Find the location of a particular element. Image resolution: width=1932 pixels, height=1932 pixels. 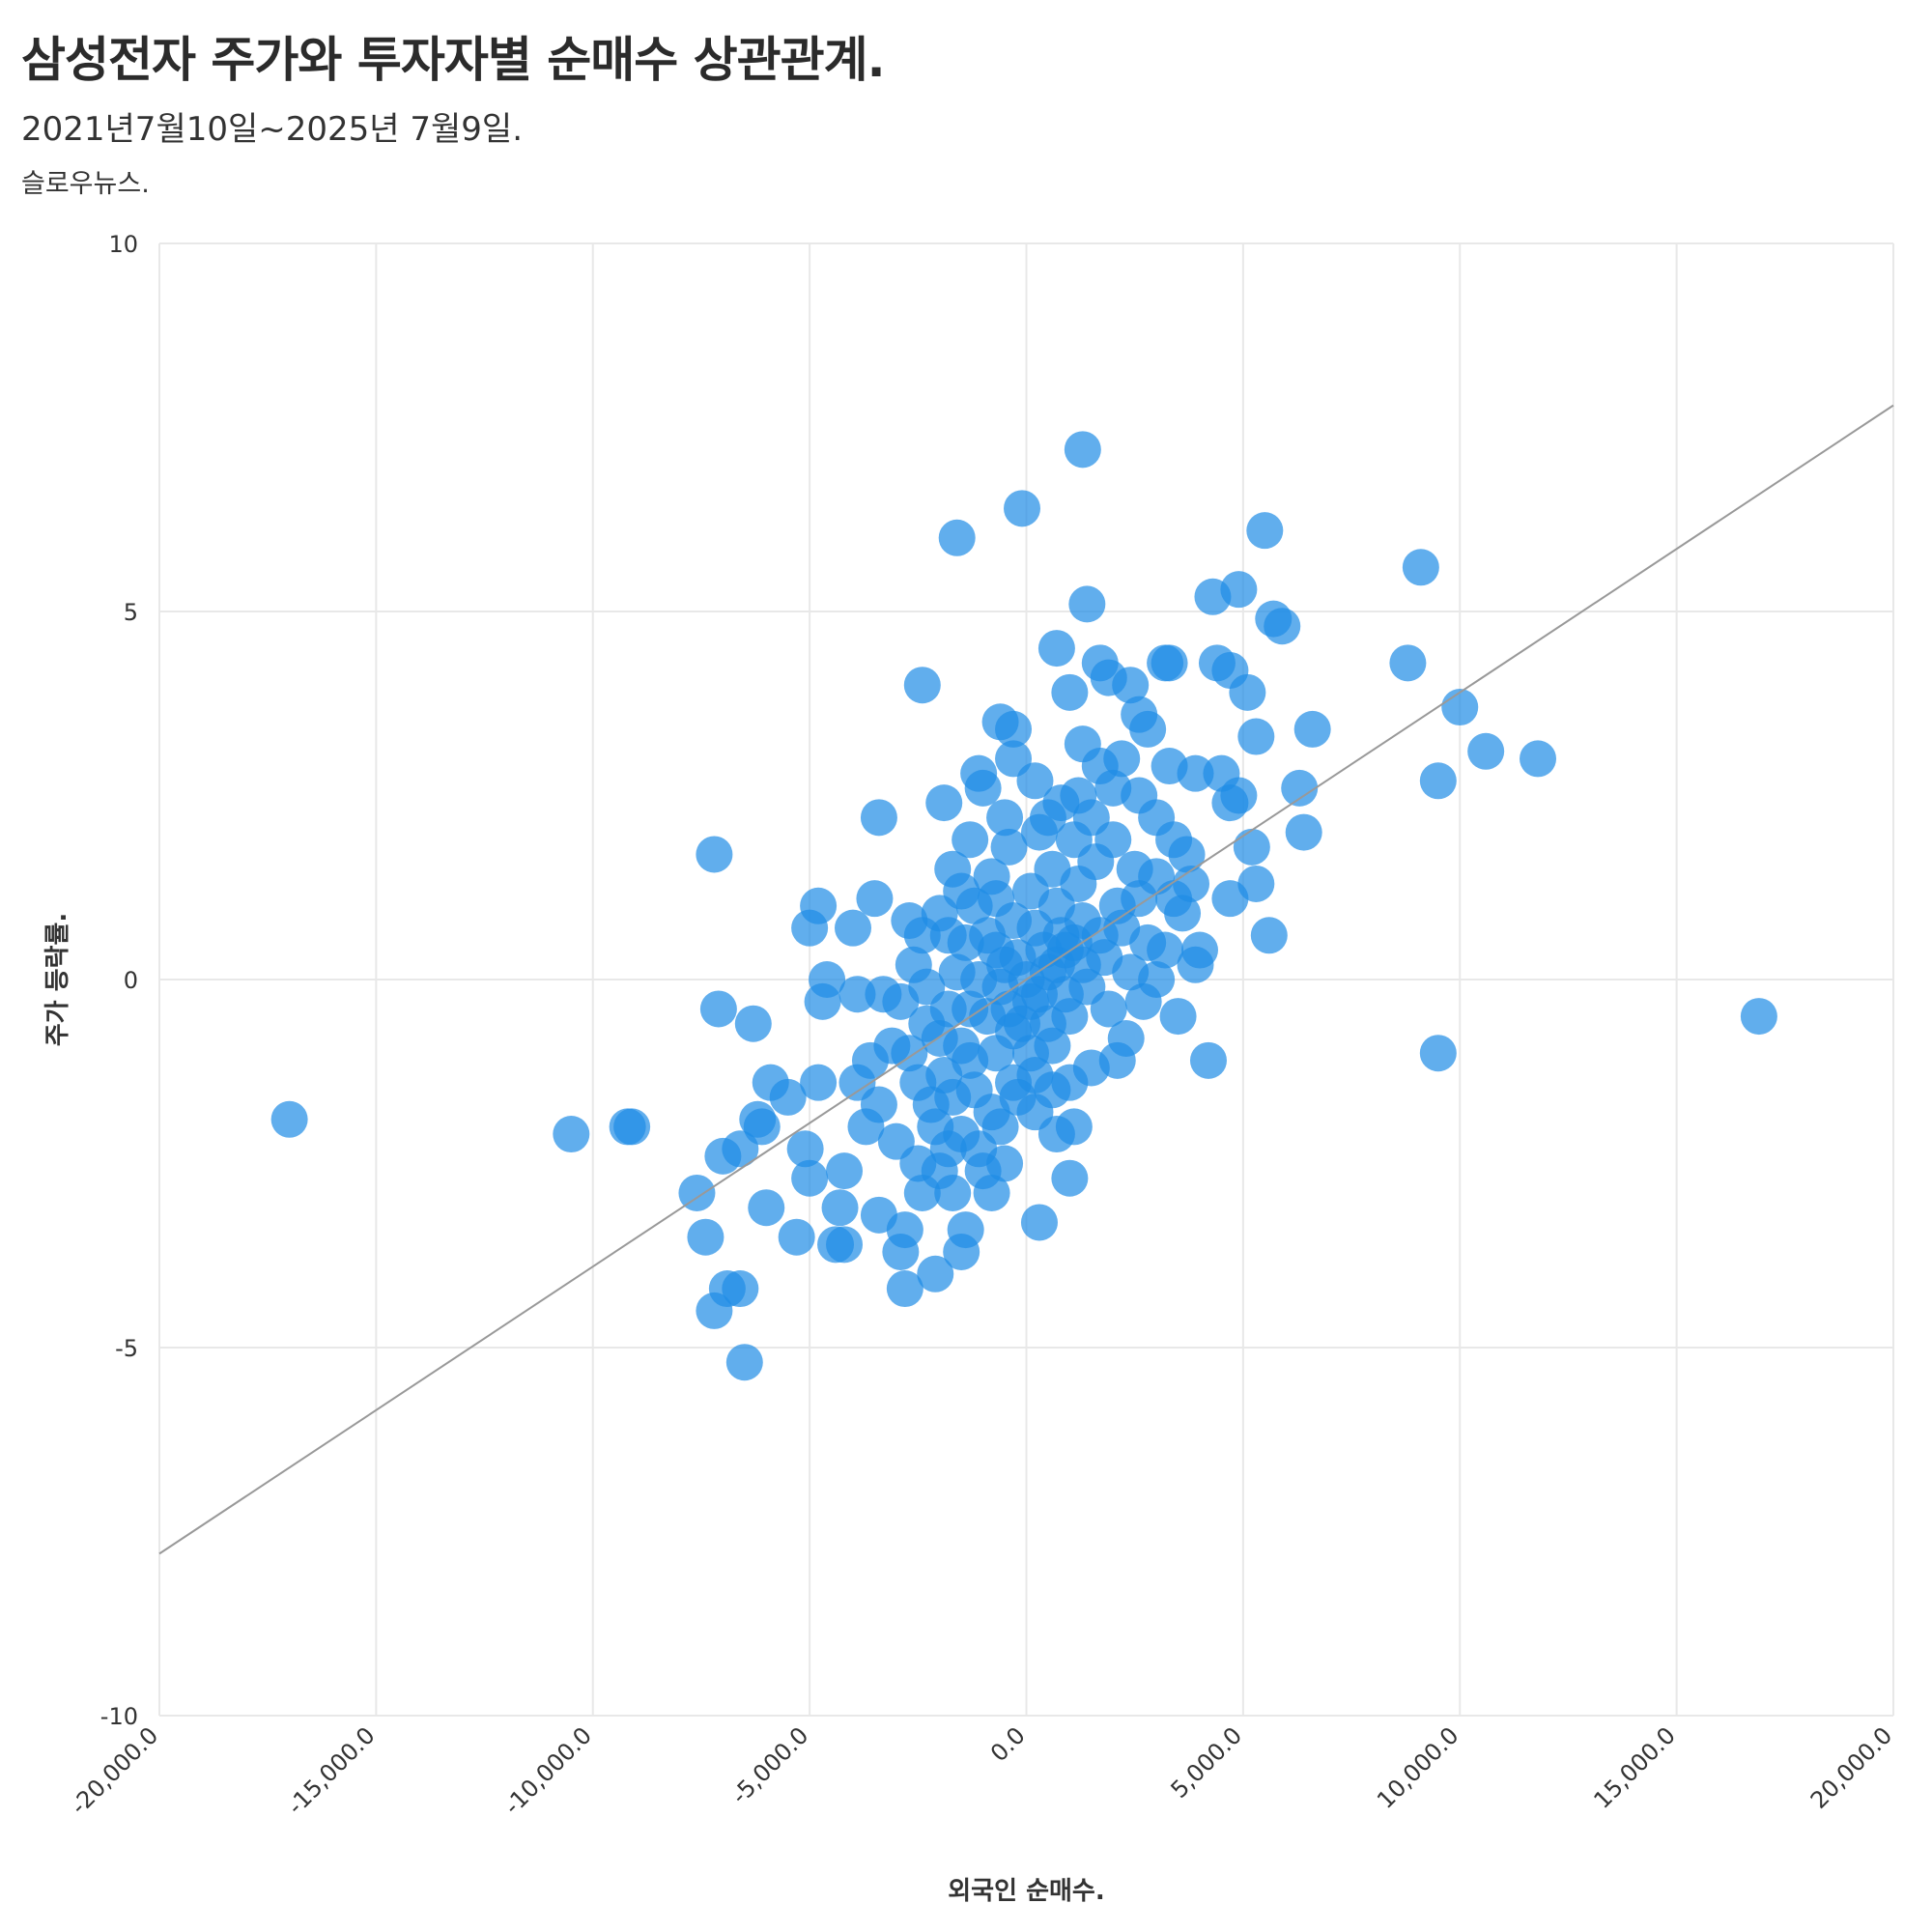

y-tick-label: 10 is located at coordinates (123, 244).